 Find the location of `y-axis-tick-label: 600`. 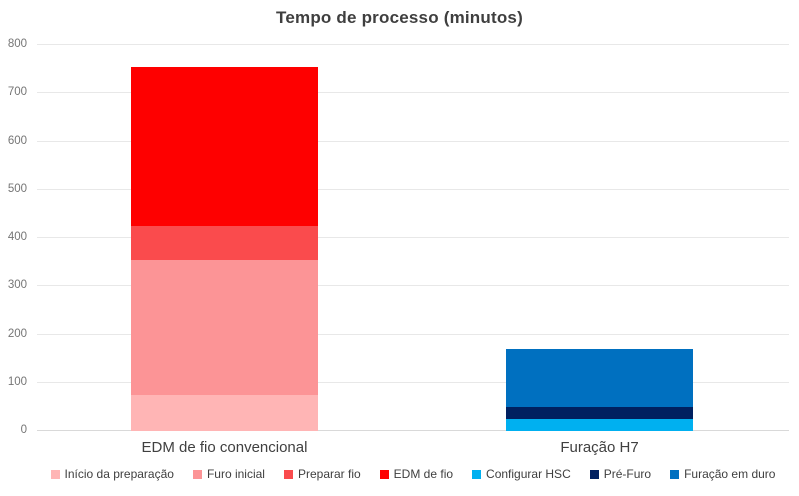

y-axis-tick-label: 600 is located at coordinates (17, 140).